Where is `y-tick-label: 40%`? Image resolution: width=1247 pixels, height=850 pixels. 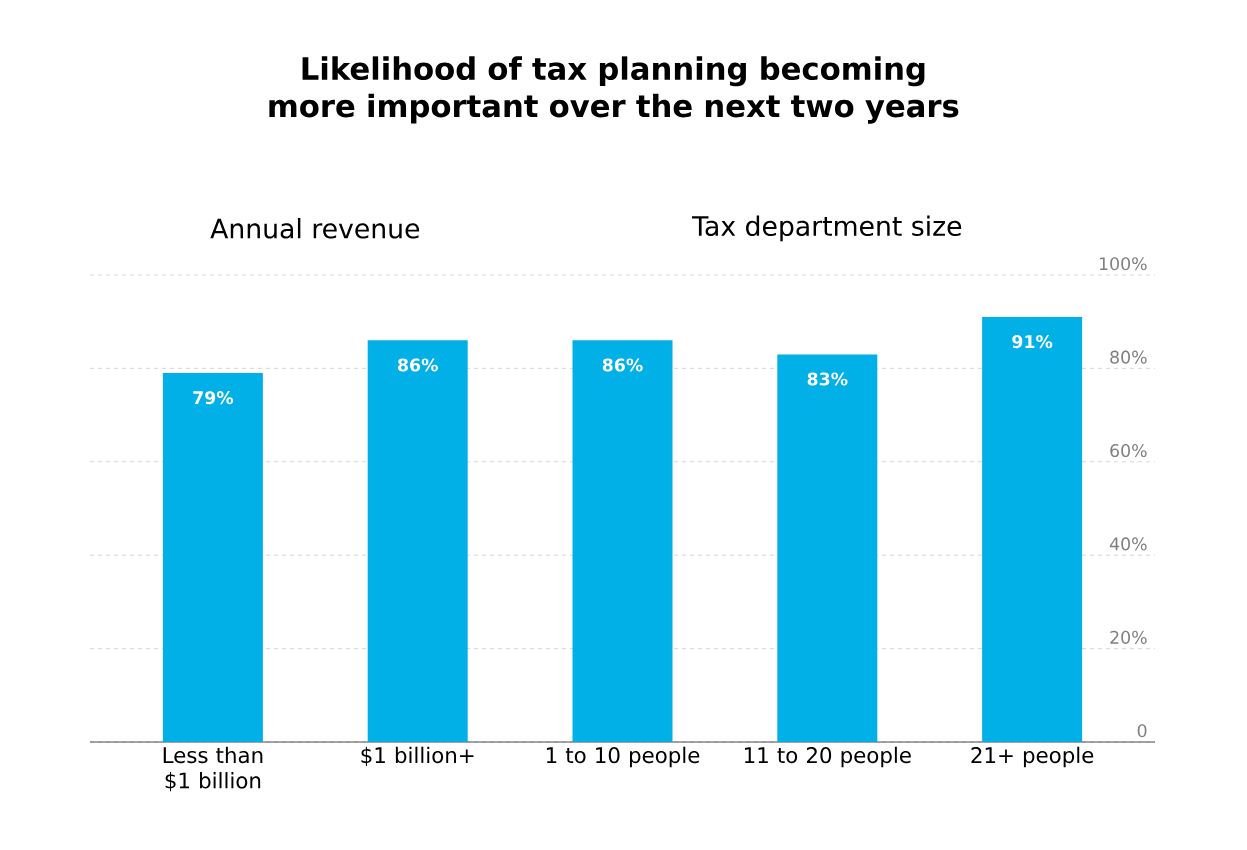 y-tick-label: 40% is located at coordinates (1128, 544).